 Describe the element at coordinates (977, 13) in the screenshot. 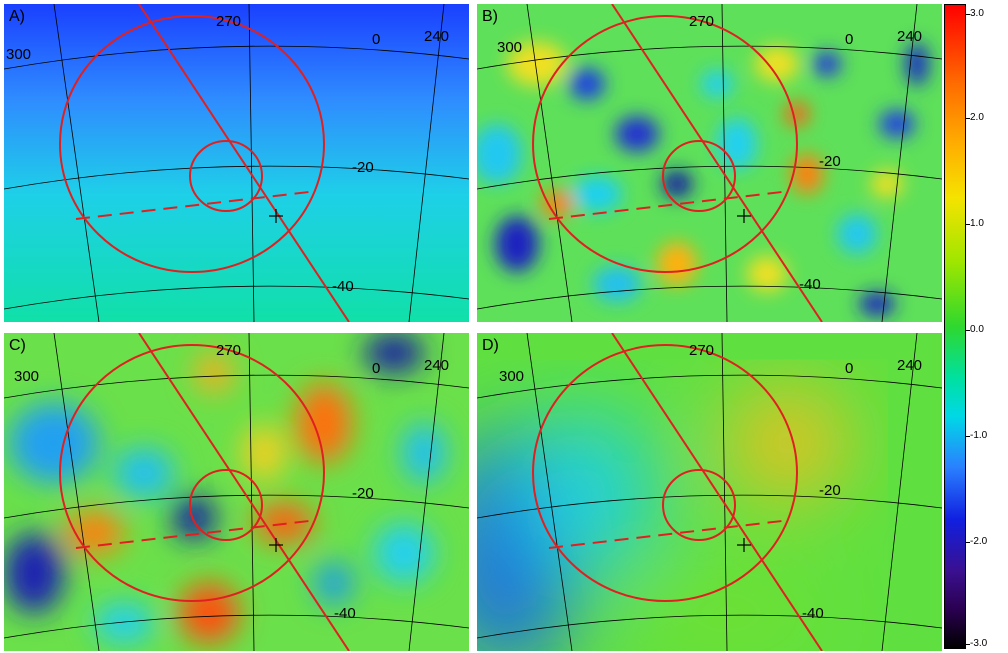

I see `colorbar-label-3: 3.0` at that location.